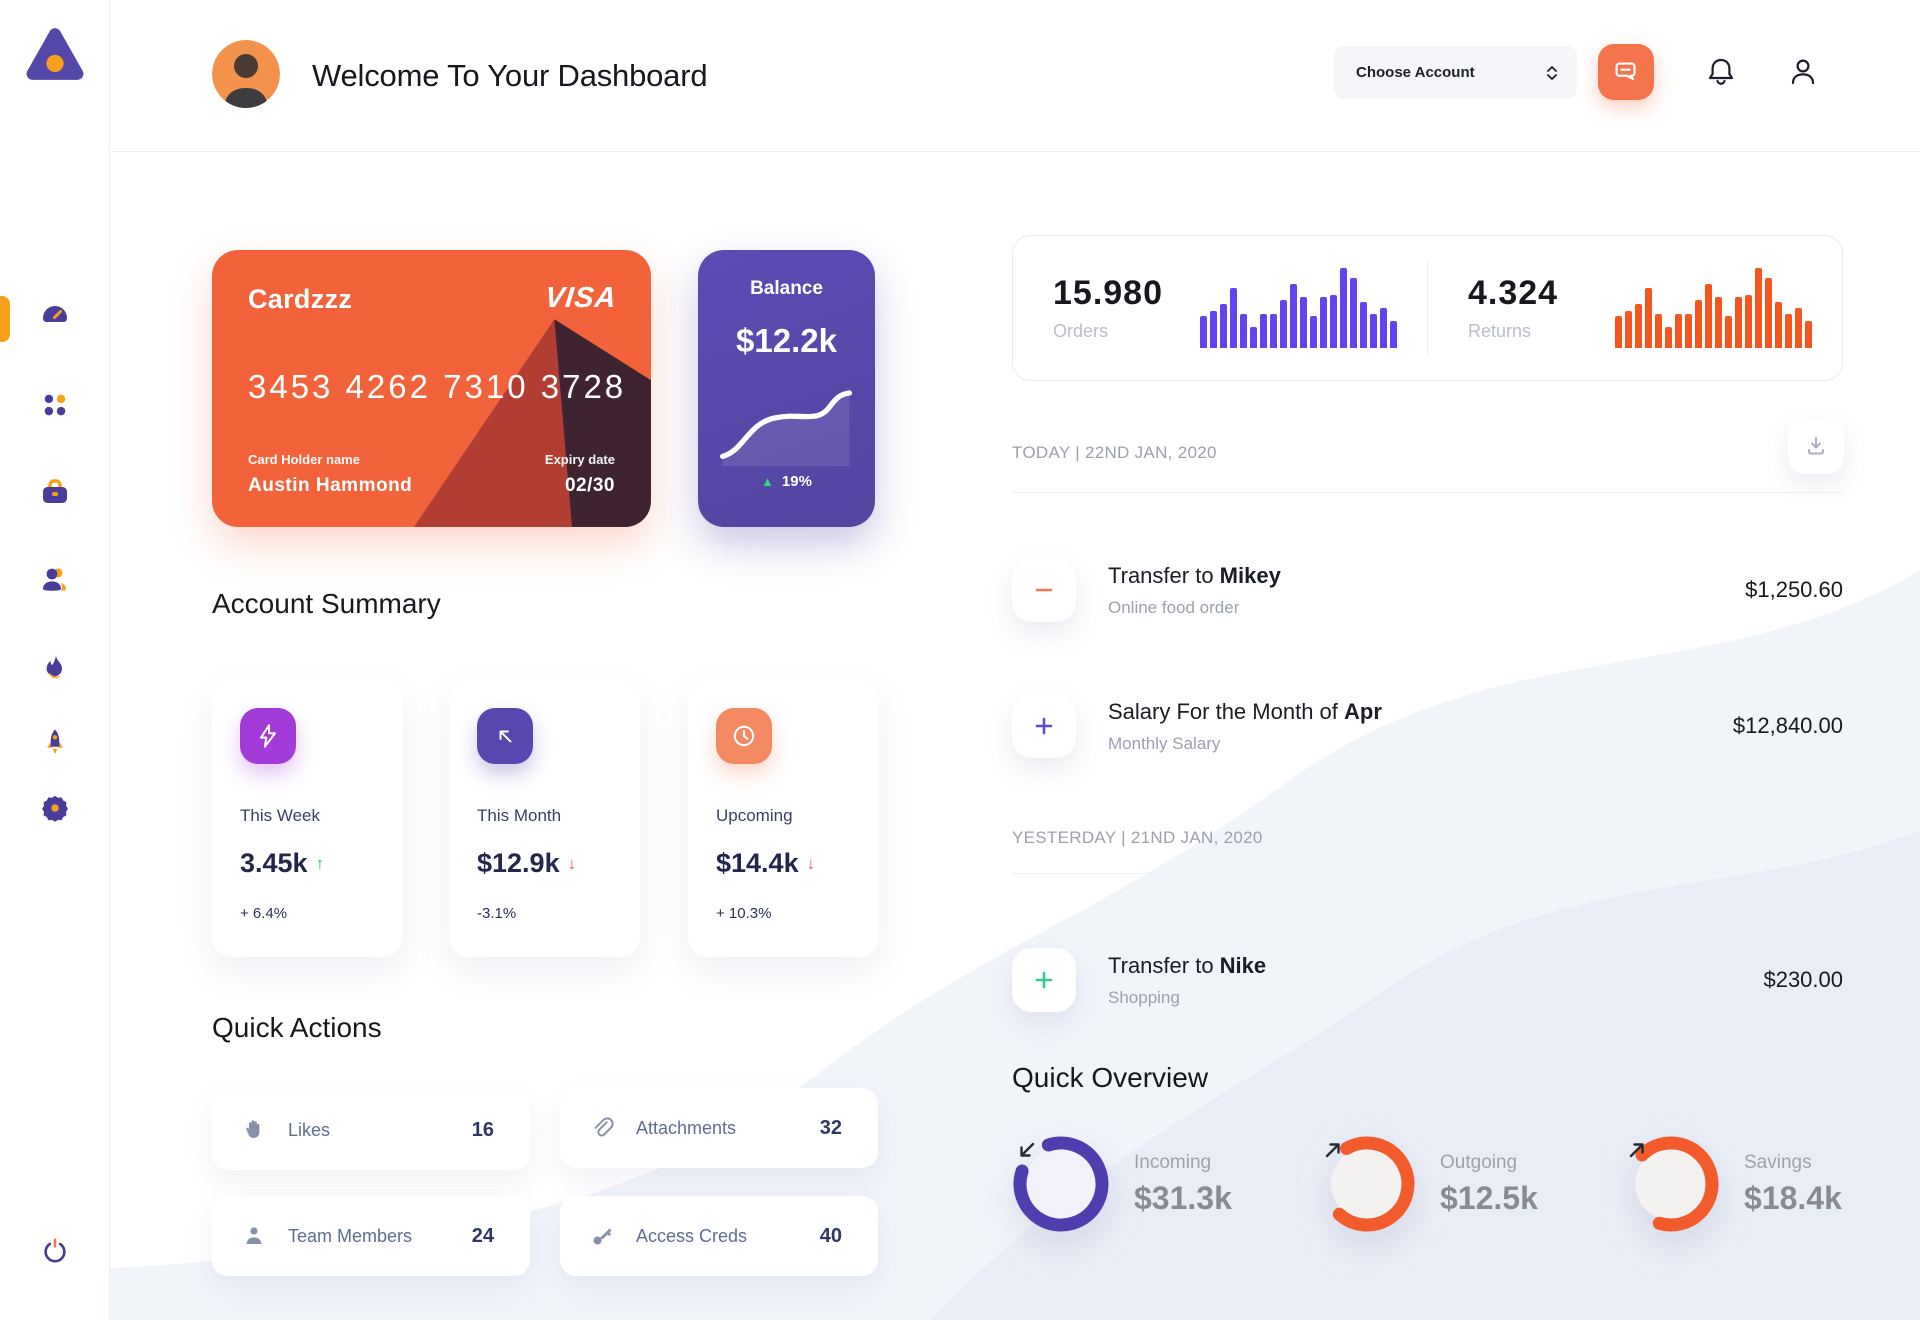 The image size is (1920, 1320). I want to click on briefcase-icon, so click(54, 491).